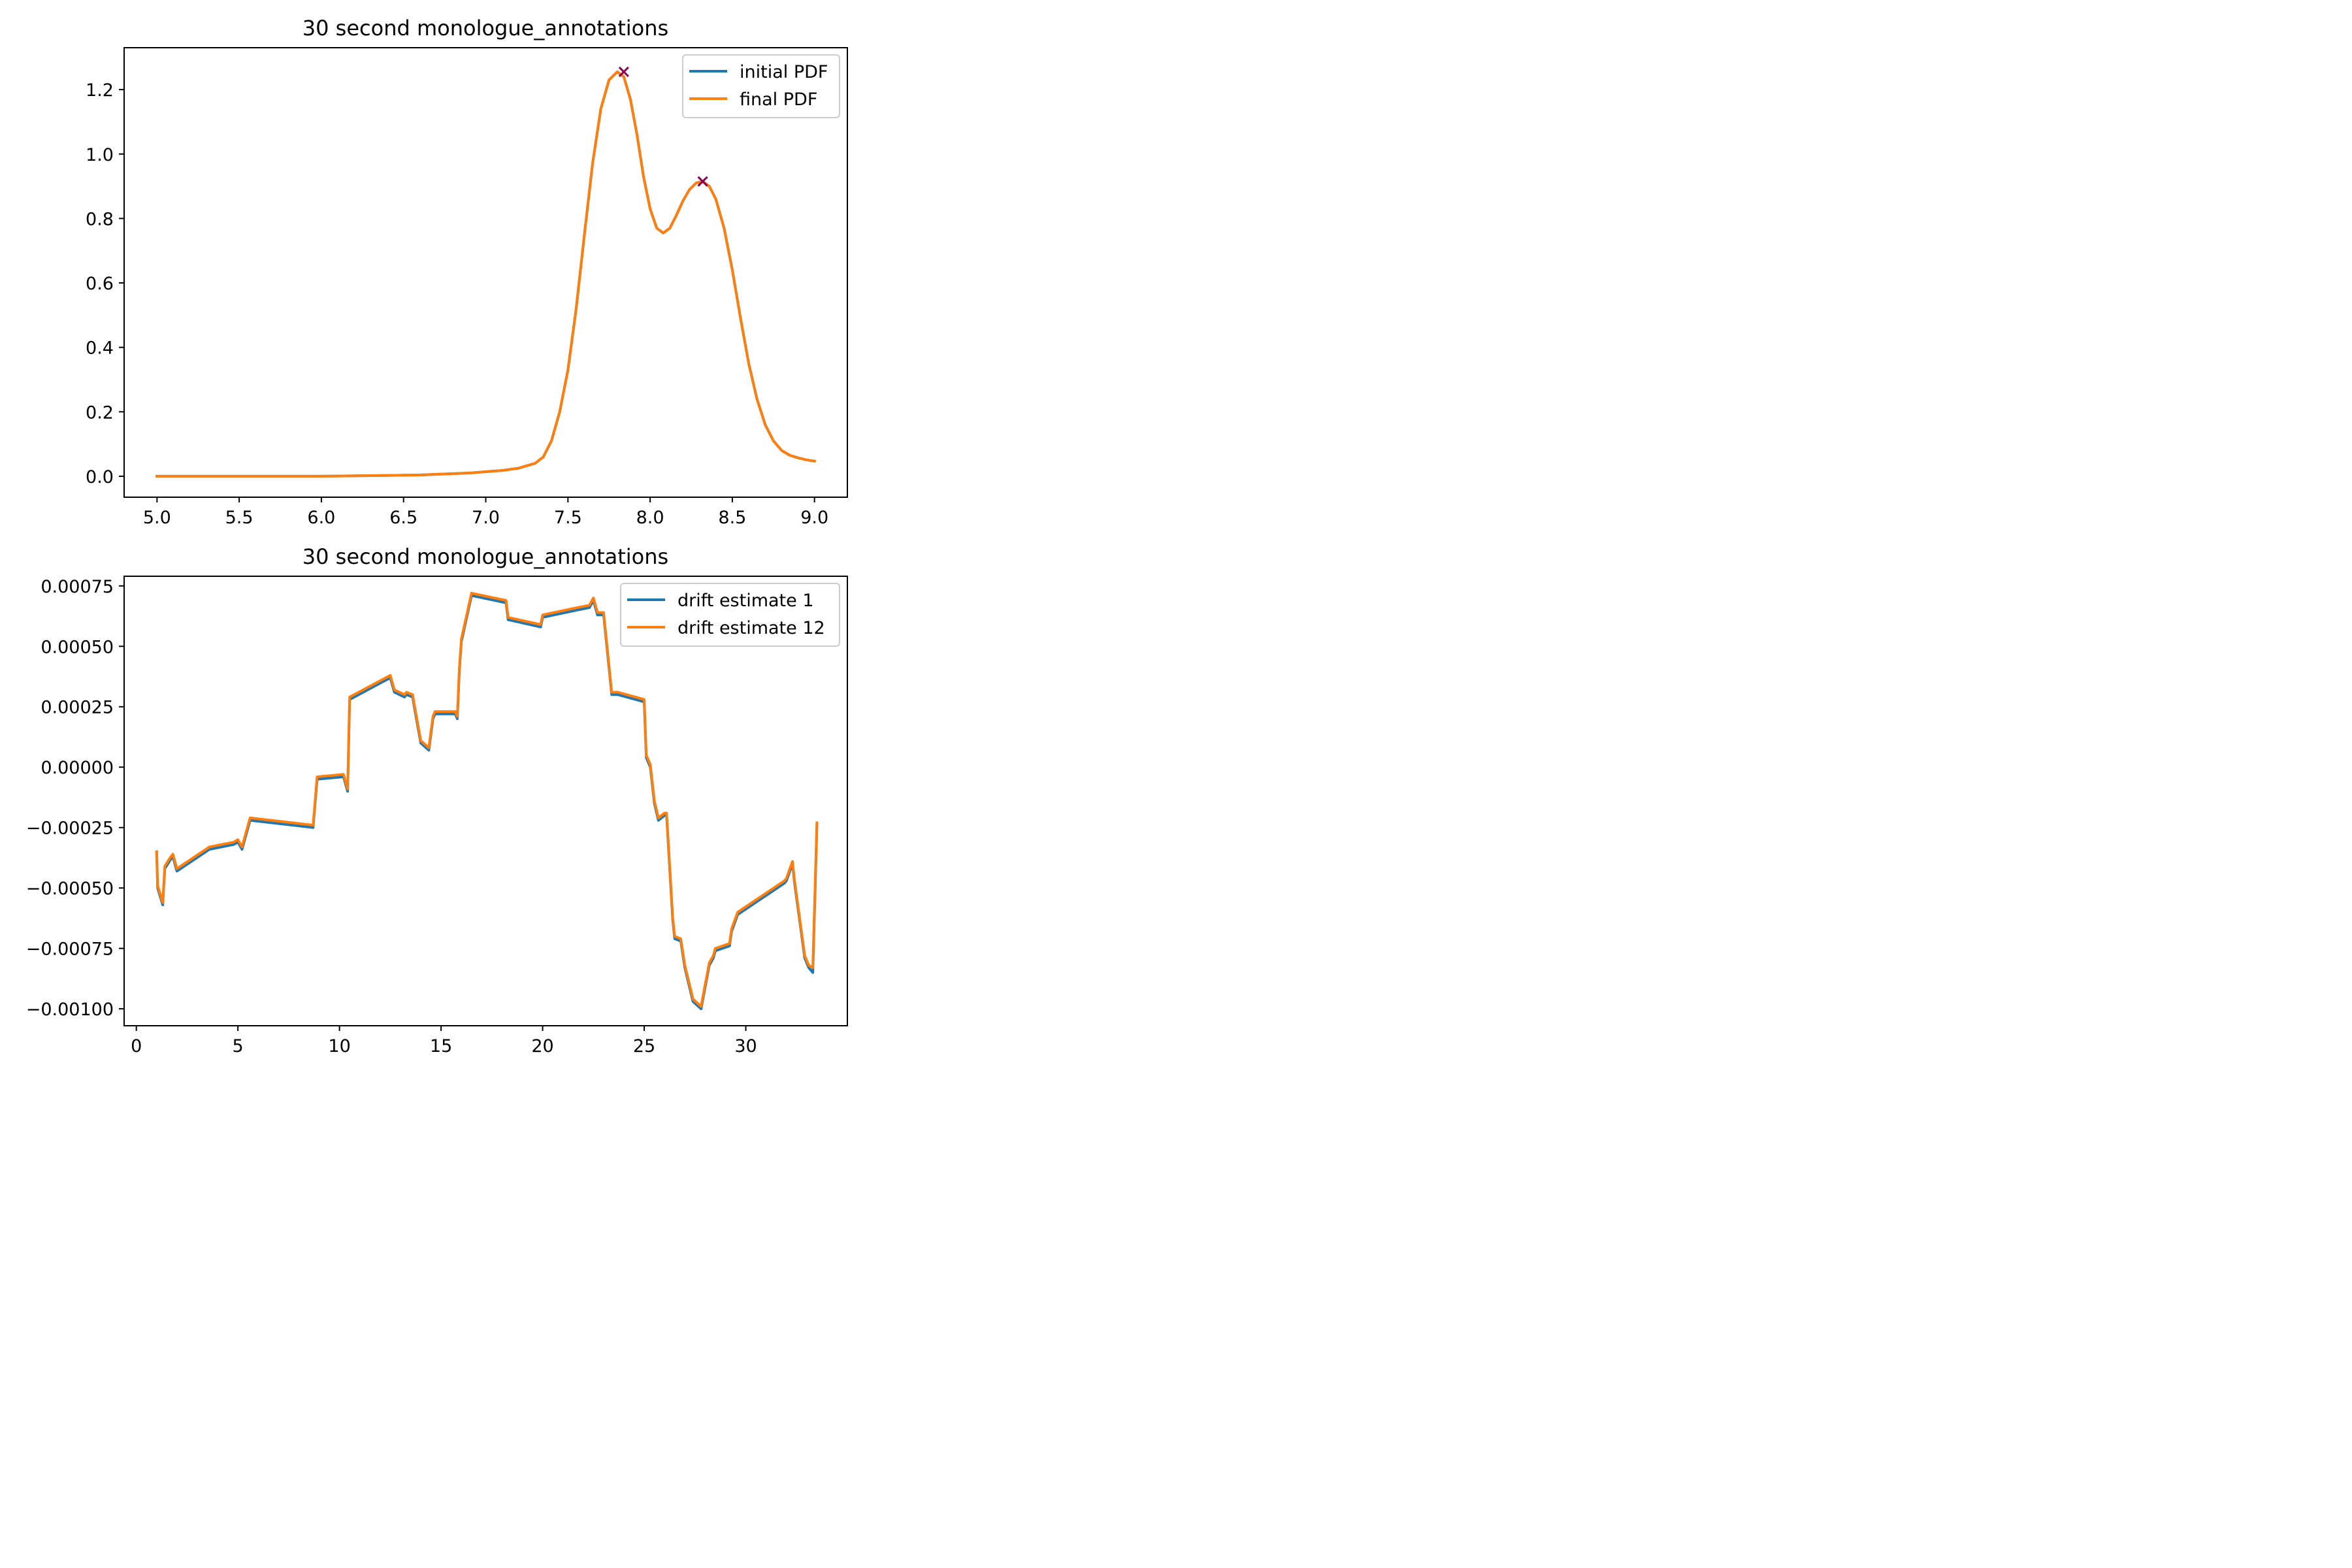  I want to click on x-tick-label: 25, so click(644, 1046).